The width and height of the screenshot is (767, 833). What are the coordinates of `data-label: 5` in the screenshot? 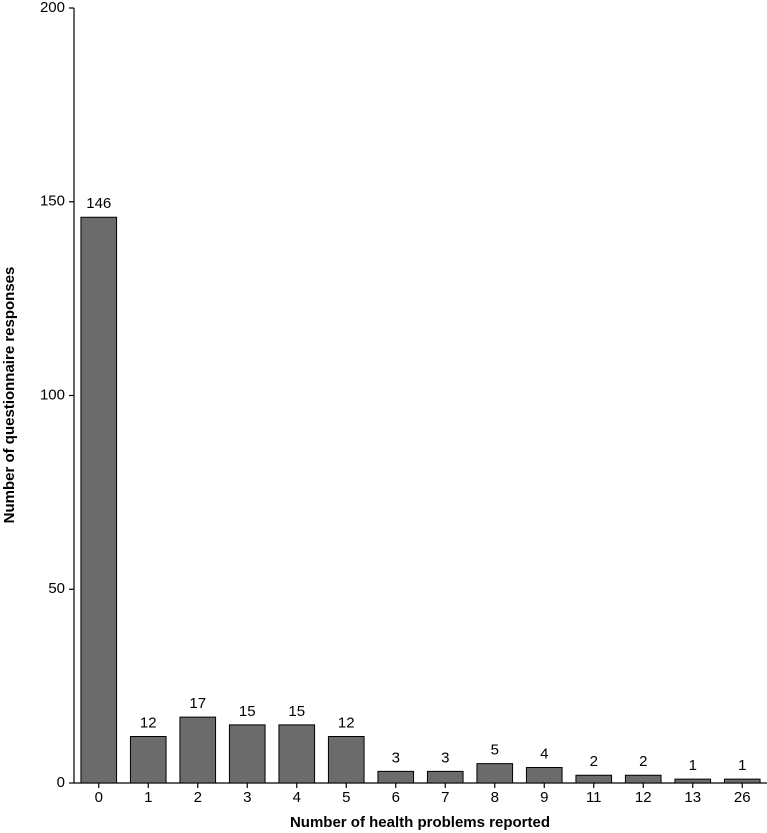 It's located at (495, 750).